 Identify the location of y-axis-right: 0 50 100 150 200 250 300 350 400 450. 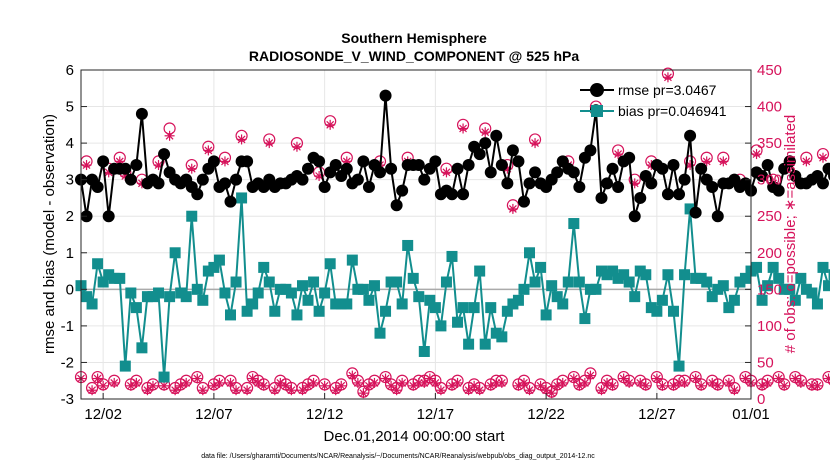
(763, 235).